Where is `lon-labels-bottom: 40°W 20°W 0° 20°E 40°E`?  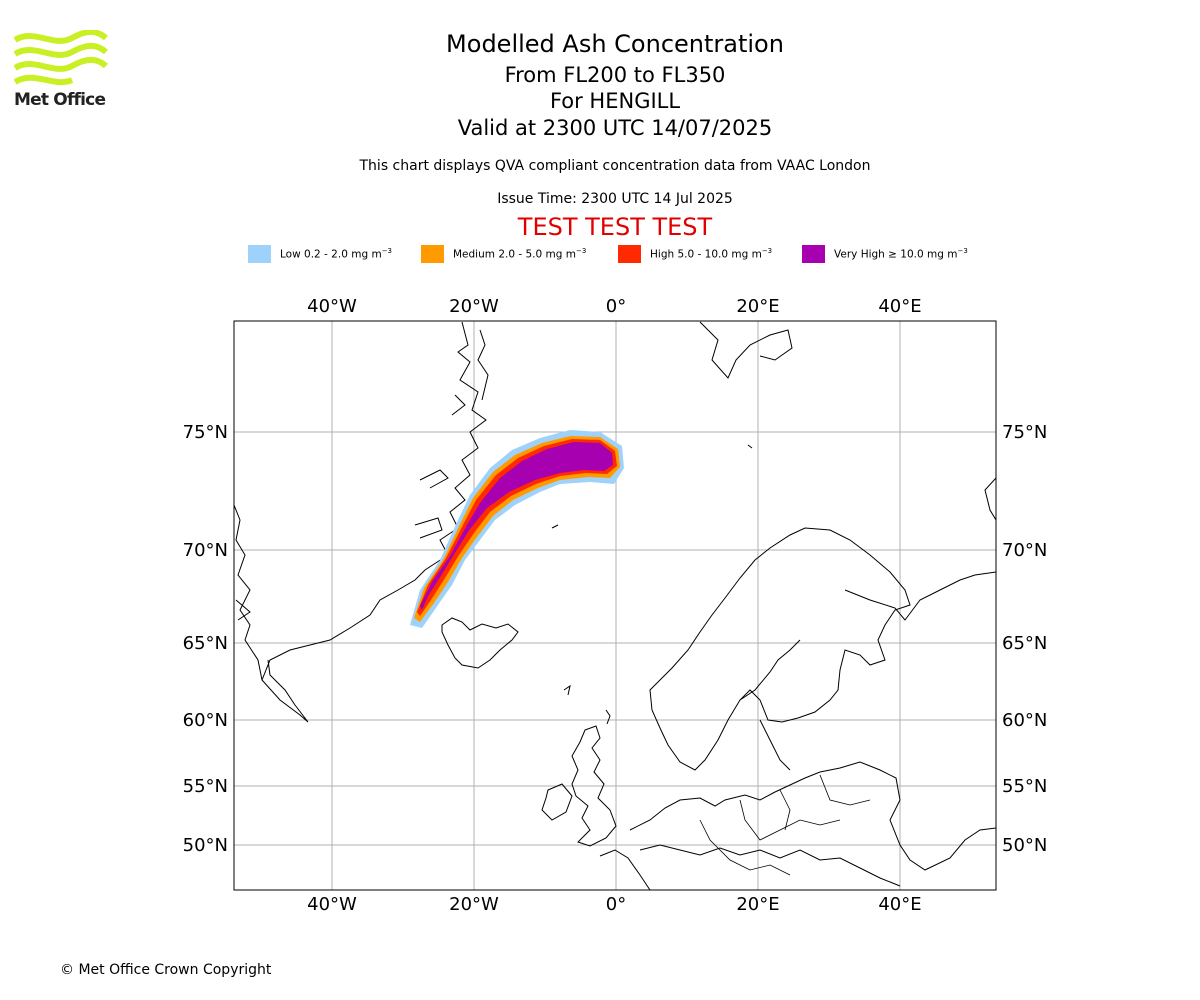 lon-labels-bottom: 40°W 20°W 0° 20°E 40°E is located at coordinates (614, 904).